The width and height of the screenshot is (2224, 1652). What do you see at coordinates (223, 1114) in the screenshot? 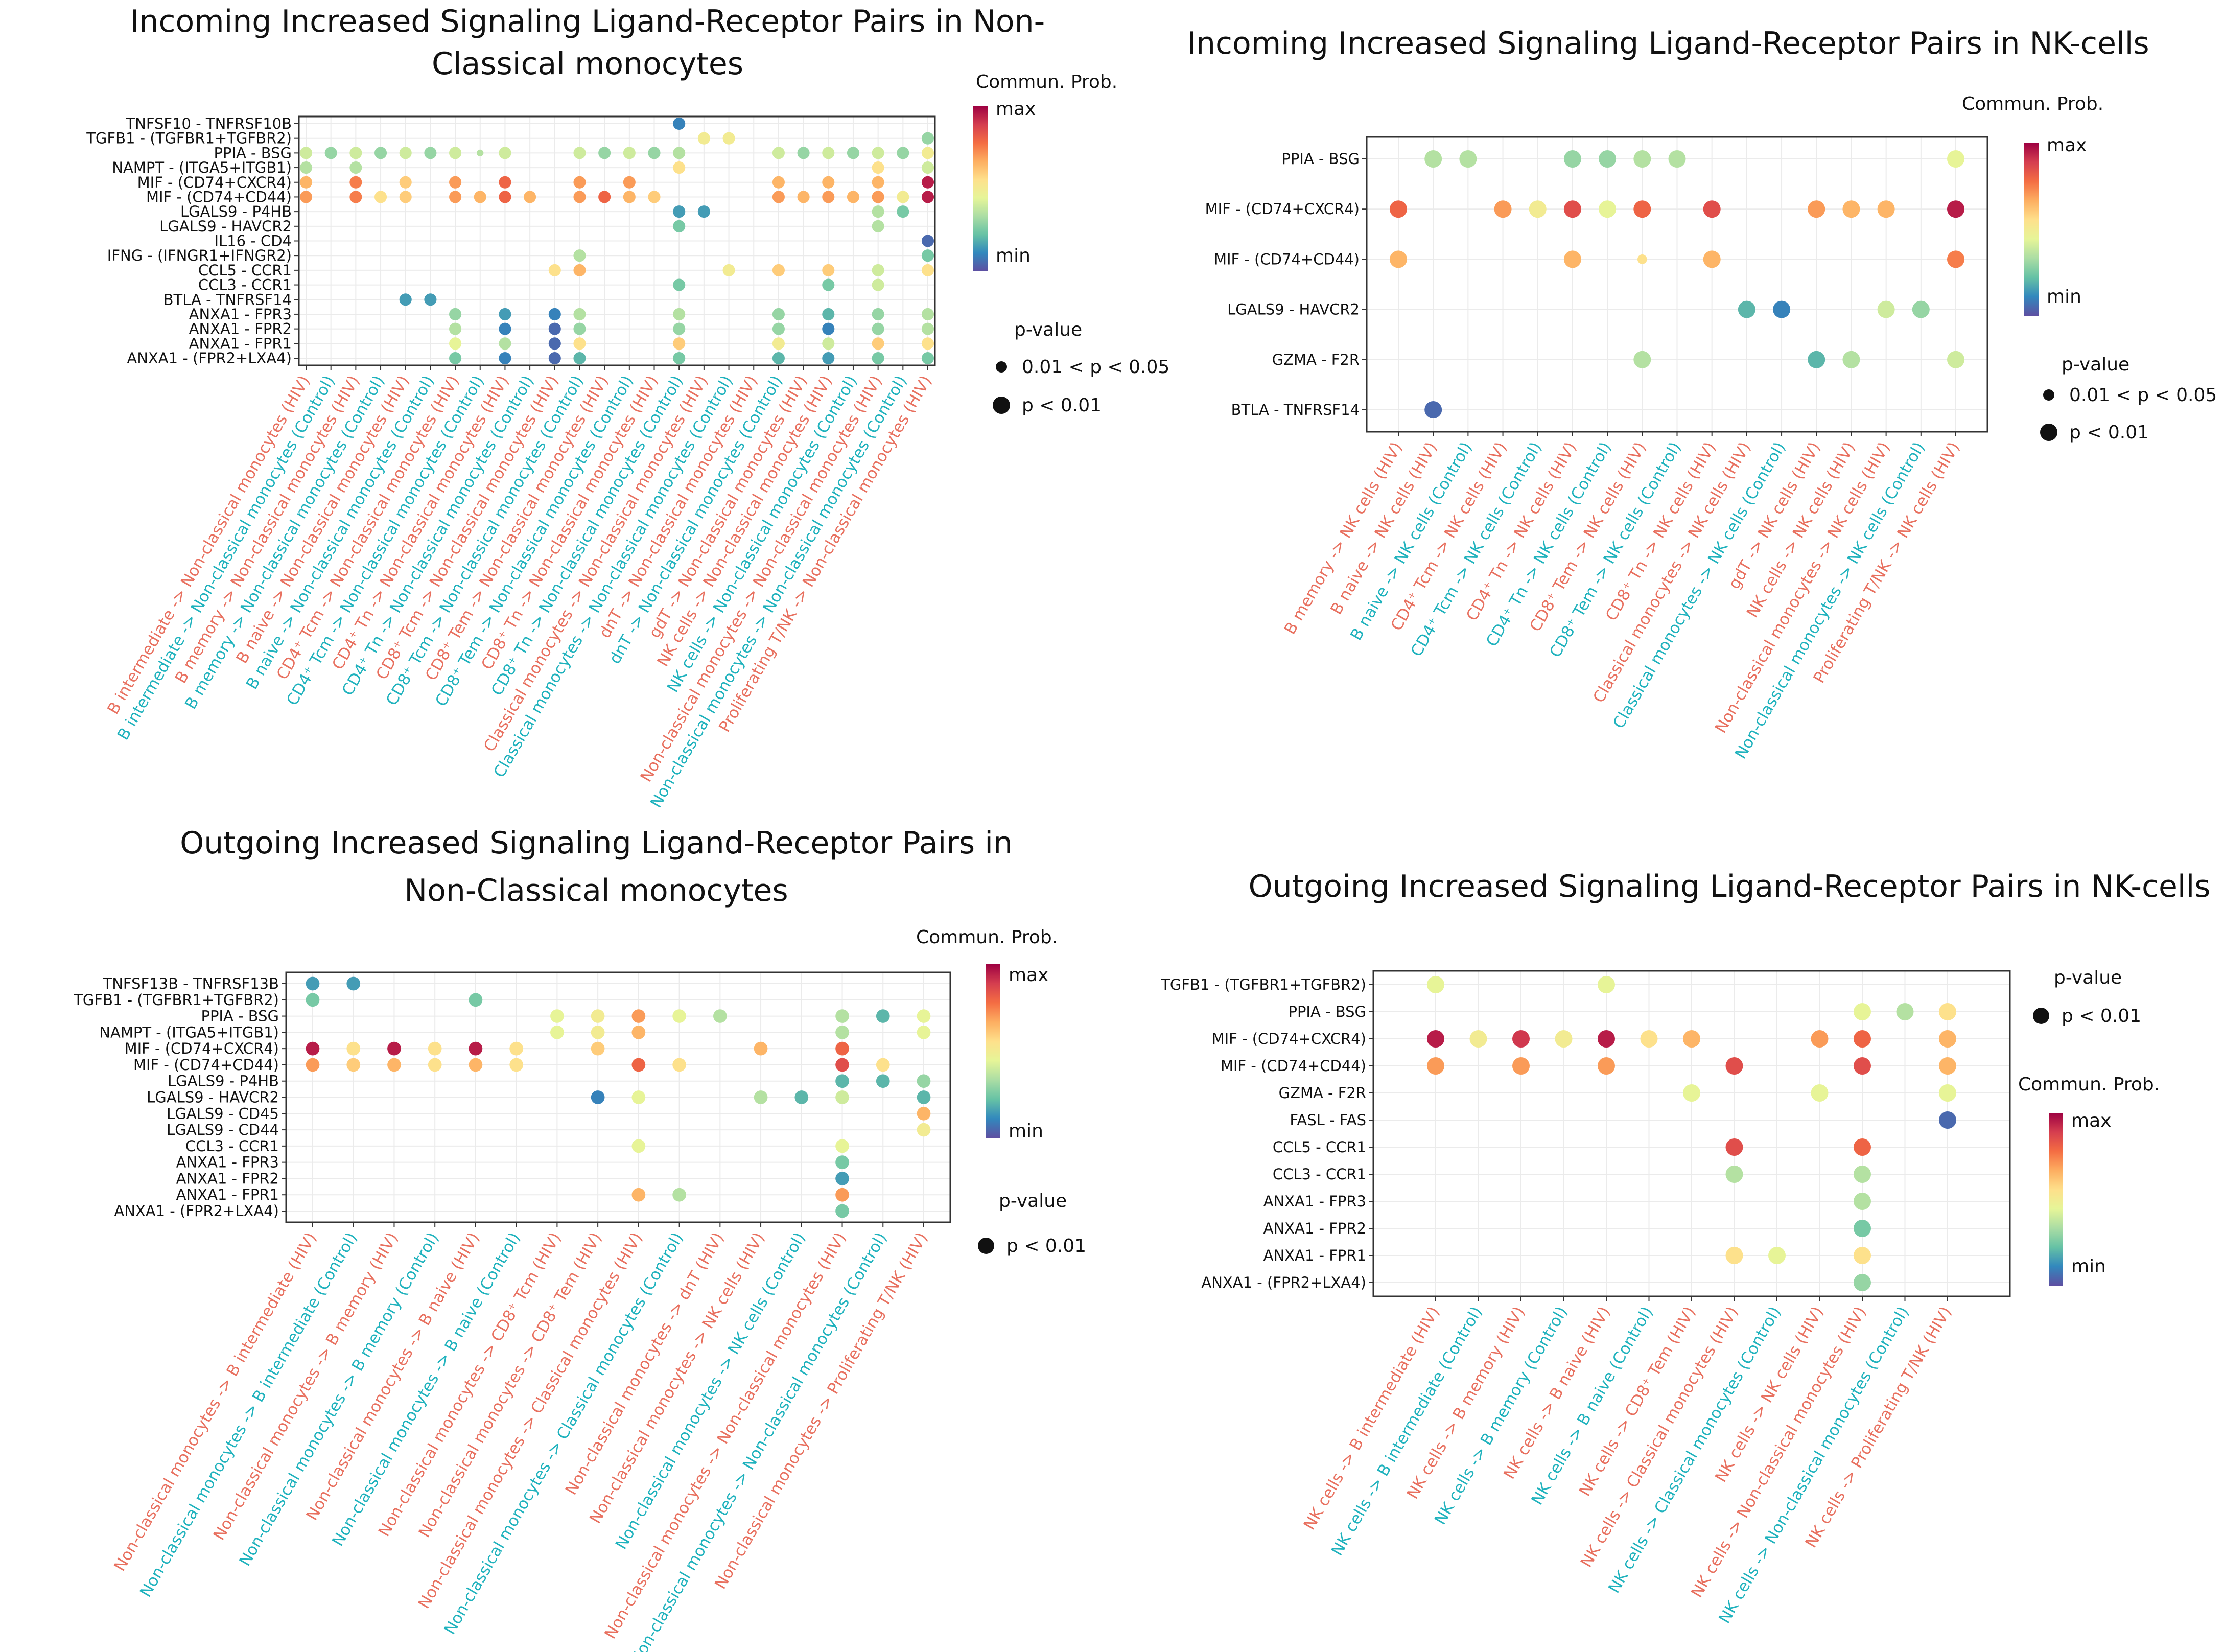
I see `y-tick-label: LGALS9 - CD45` at bounding box center [223, 1114].